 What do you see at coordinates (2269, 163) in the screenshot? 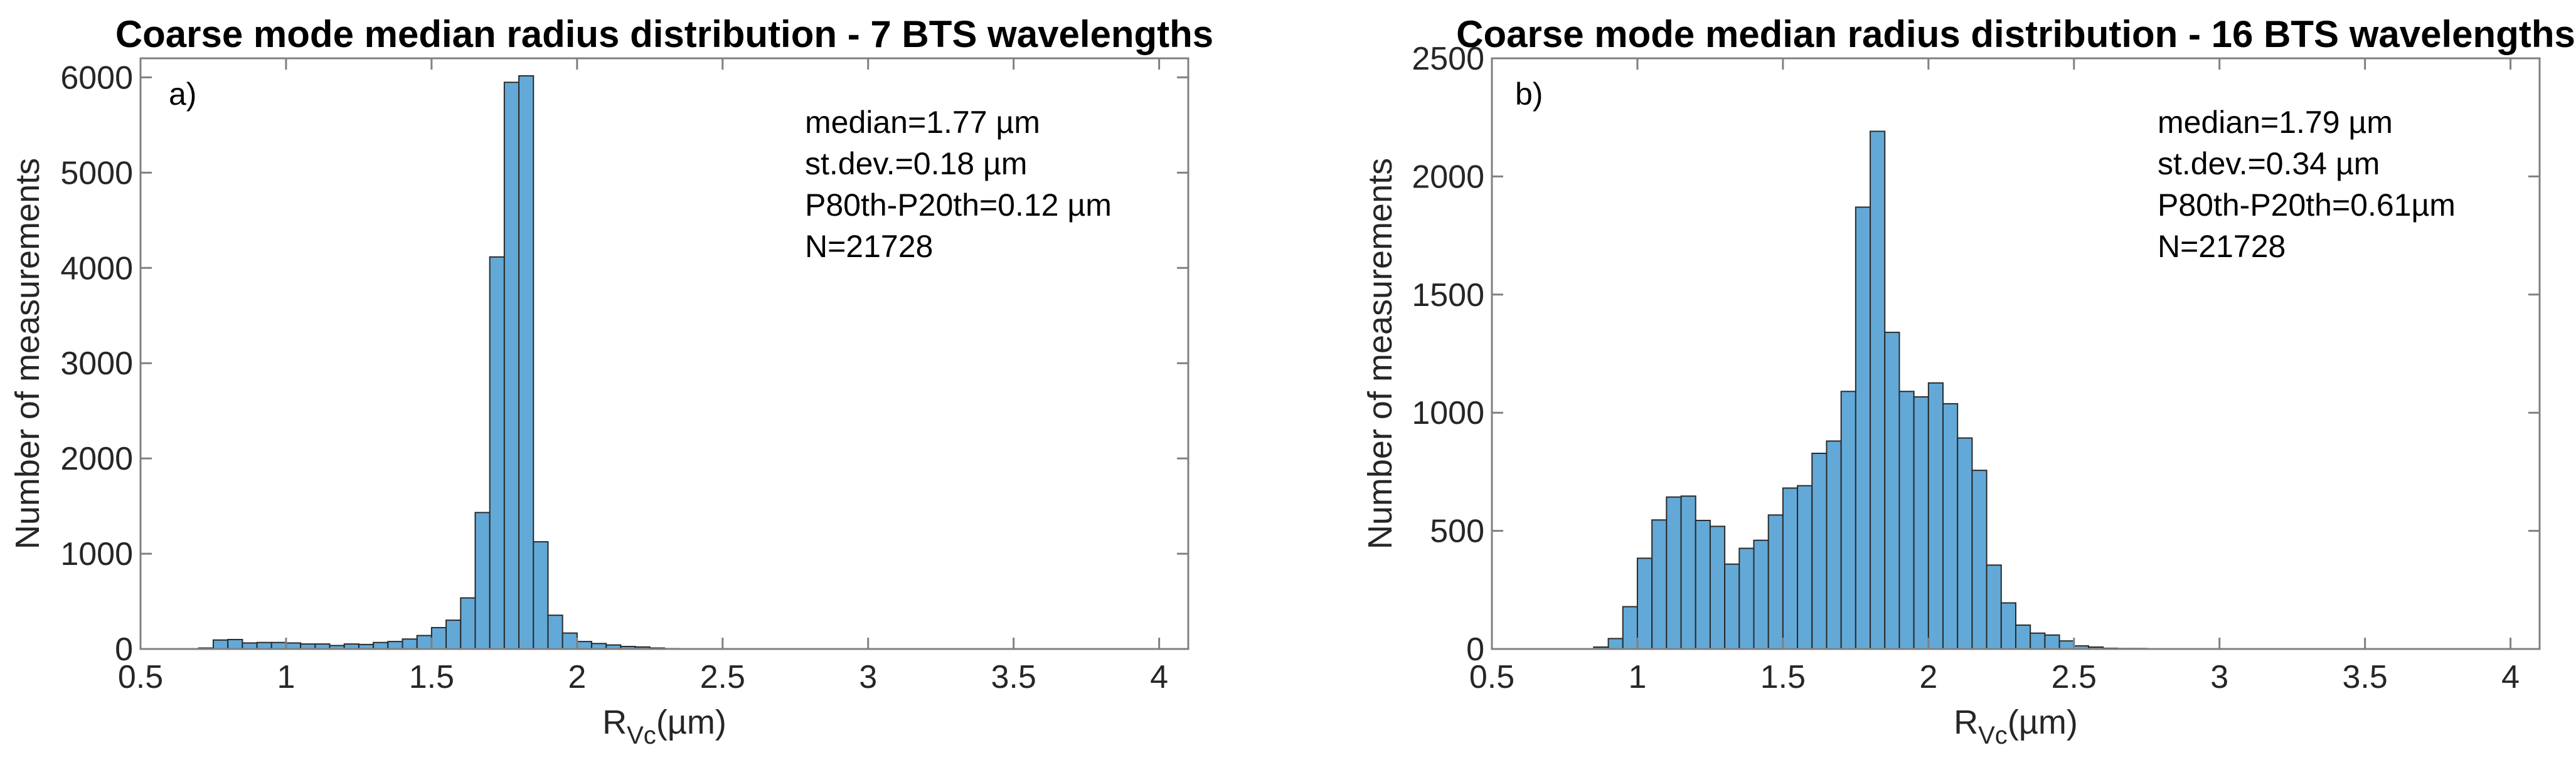
I see `stats-annotation: st.dev.=0.34 µm` at bounding box center [2269, 163].